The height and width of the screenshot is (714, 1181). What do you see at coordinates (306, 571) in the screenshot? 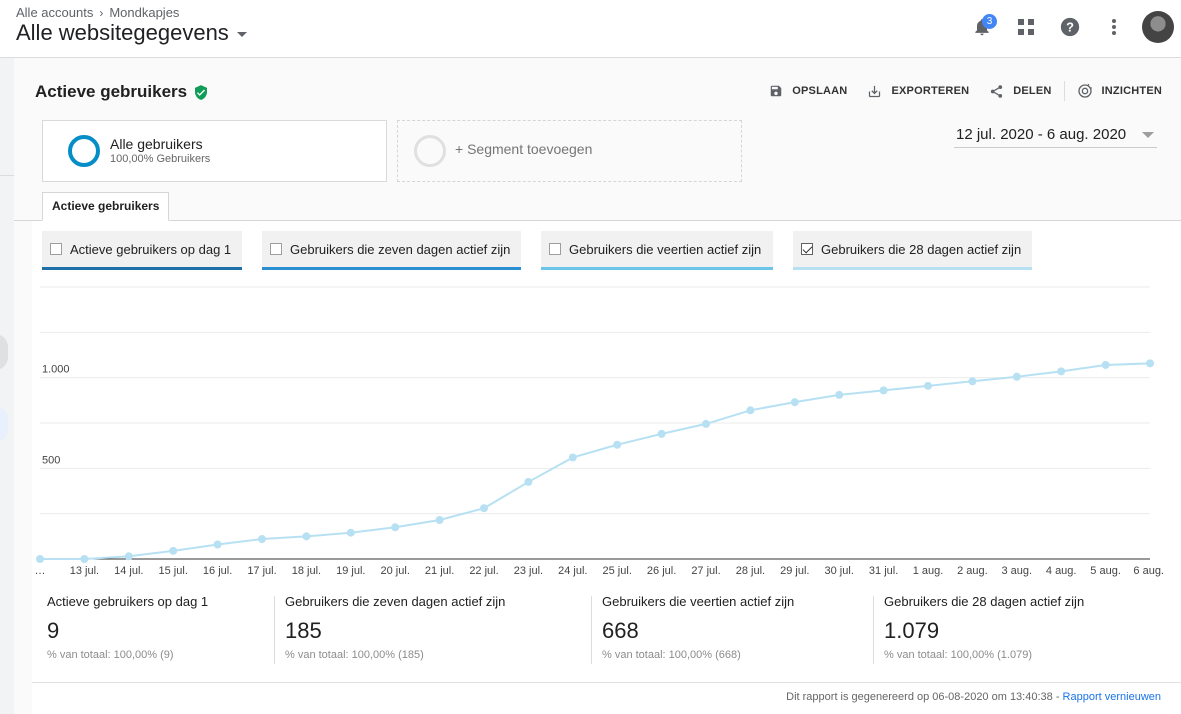
I see `x-tick-label: 18 jul.` at bounding box center [306, 571].